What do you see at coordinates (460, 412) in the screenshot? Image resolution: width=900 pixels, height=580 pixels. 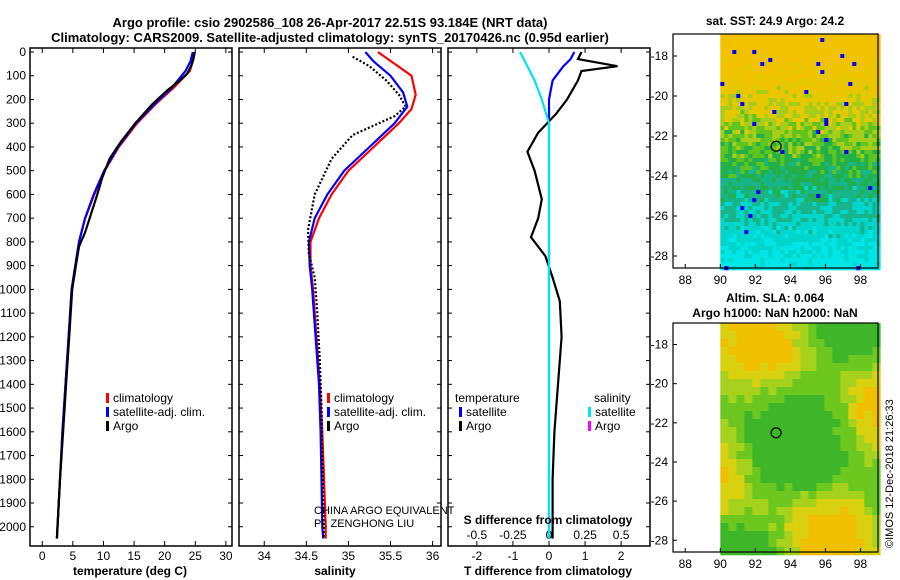 I see `legend-swatch-t-satellite` at bounding box center [460, 412].